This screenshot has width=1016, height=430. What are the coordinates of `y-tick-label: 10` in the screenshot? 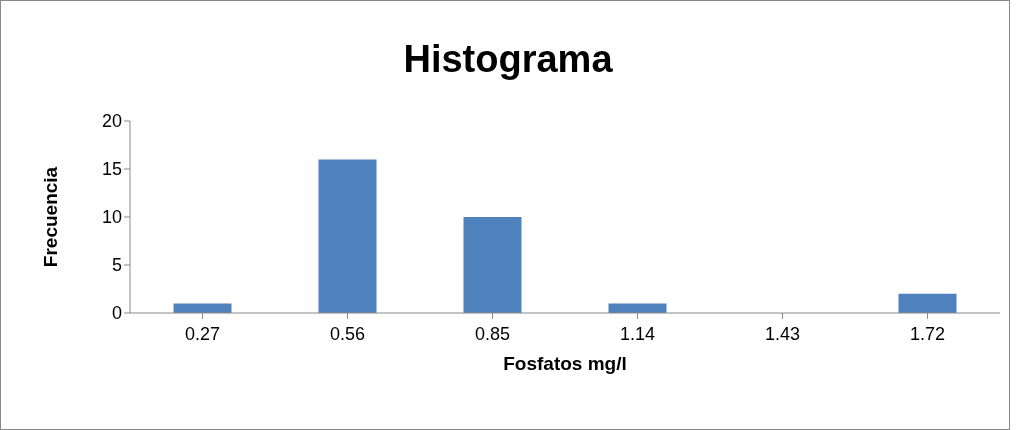 It's located at (111, 217).